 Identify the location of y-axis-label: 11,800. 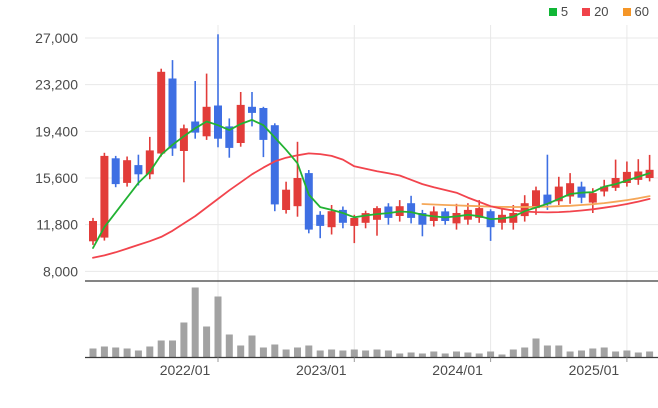
(57, 225).